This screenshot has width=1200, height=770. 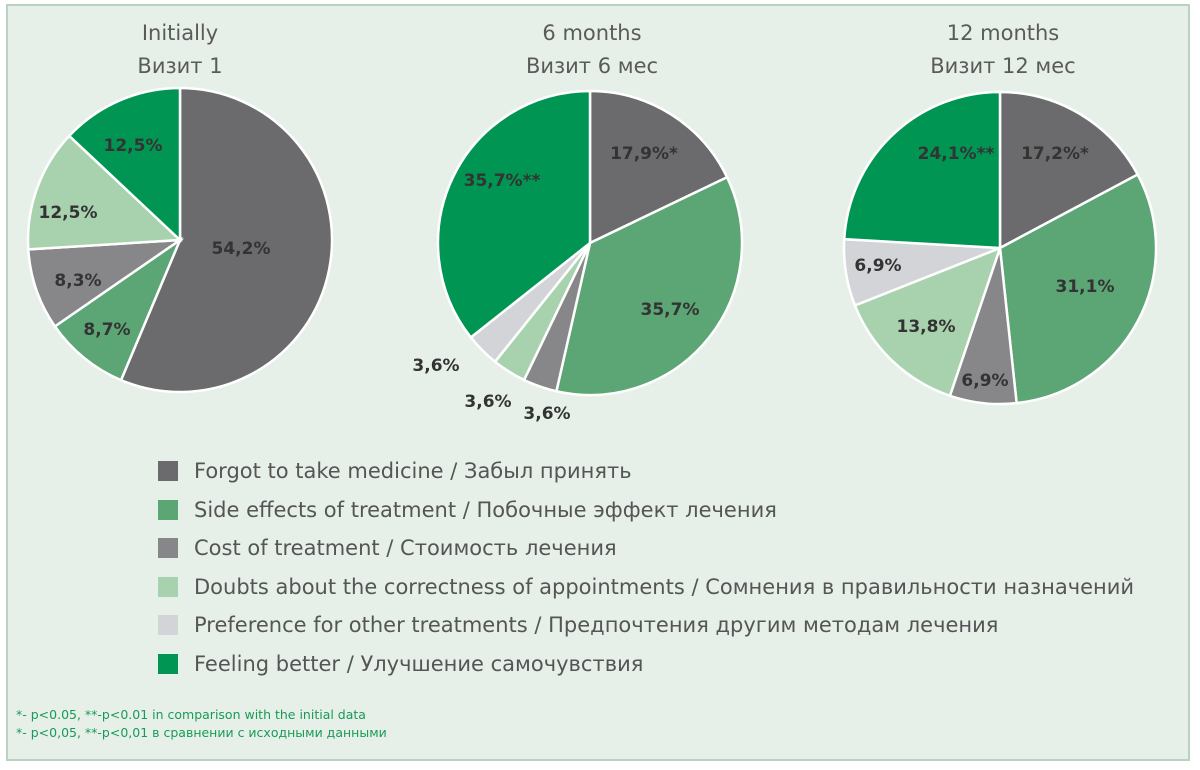 I want to click on slice-label-cost: 6,9%, so click(x=984, y=381).